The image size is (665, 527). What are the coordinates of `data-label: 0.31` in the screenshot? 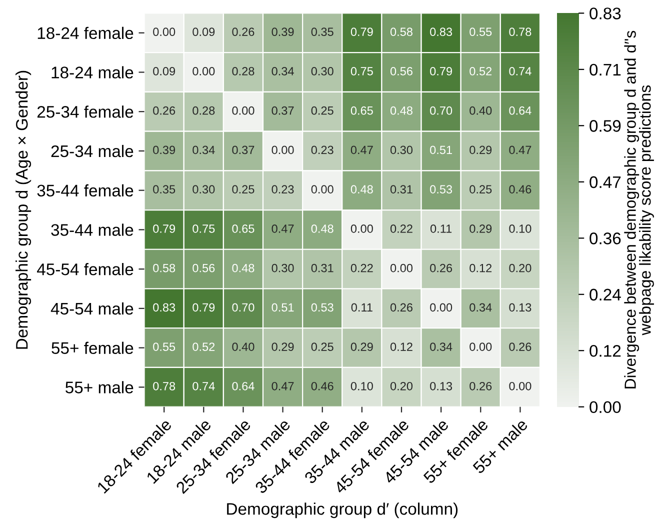 It's located at (401, 189).